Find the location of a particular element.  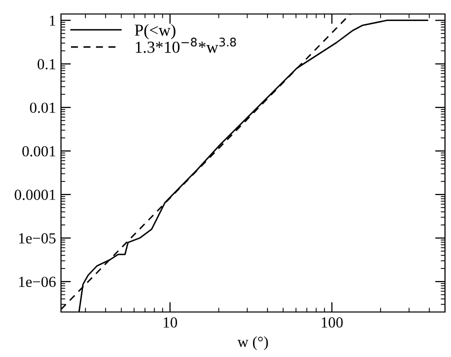

x-axis-title: w (°) is located at coordinates (252, 343).